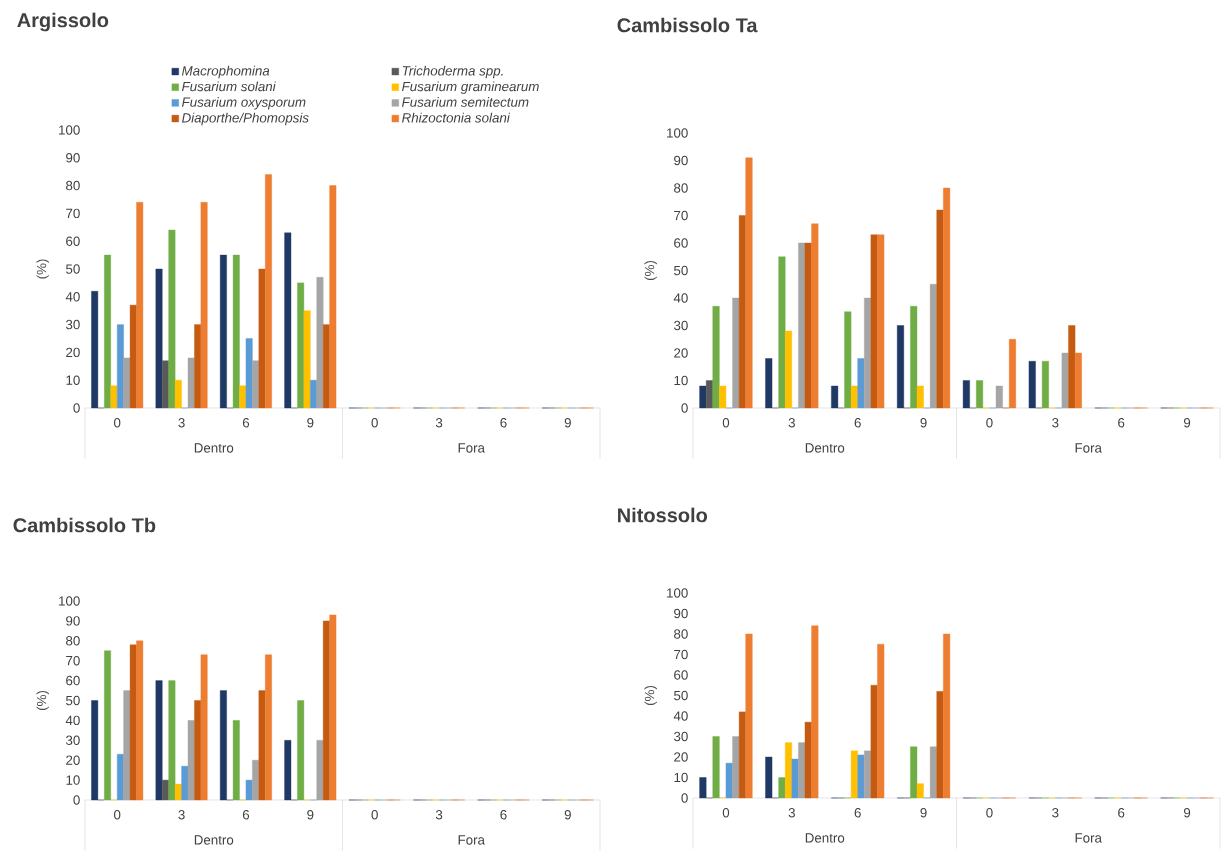  Describe the element at coordinates (84, 525) in the screenshot. I see `chart-title: Cambissolo Tb` at that location.